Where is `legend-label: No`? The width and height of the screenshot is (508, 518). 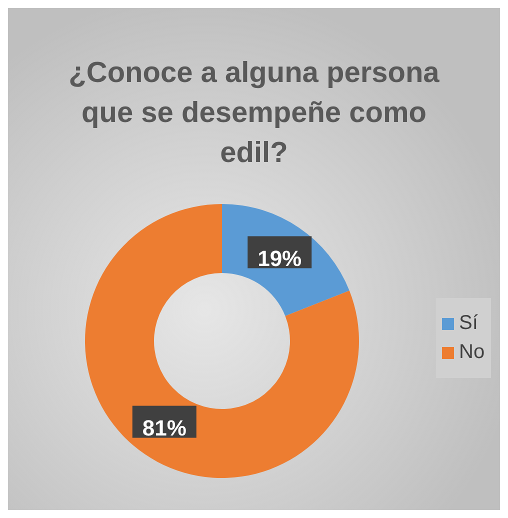 legend-label: No is located at coordinates (472, 352).